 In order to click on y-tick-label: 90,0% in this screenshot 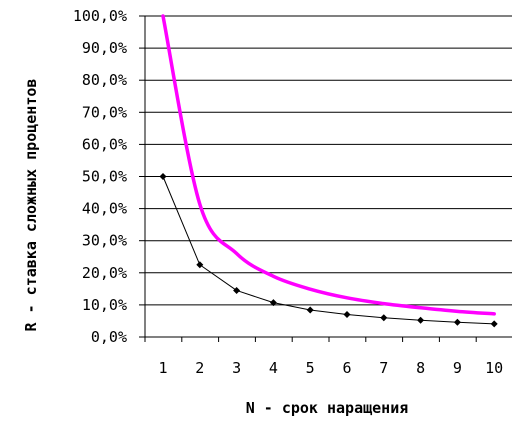, I will do `click(104, 48)`.